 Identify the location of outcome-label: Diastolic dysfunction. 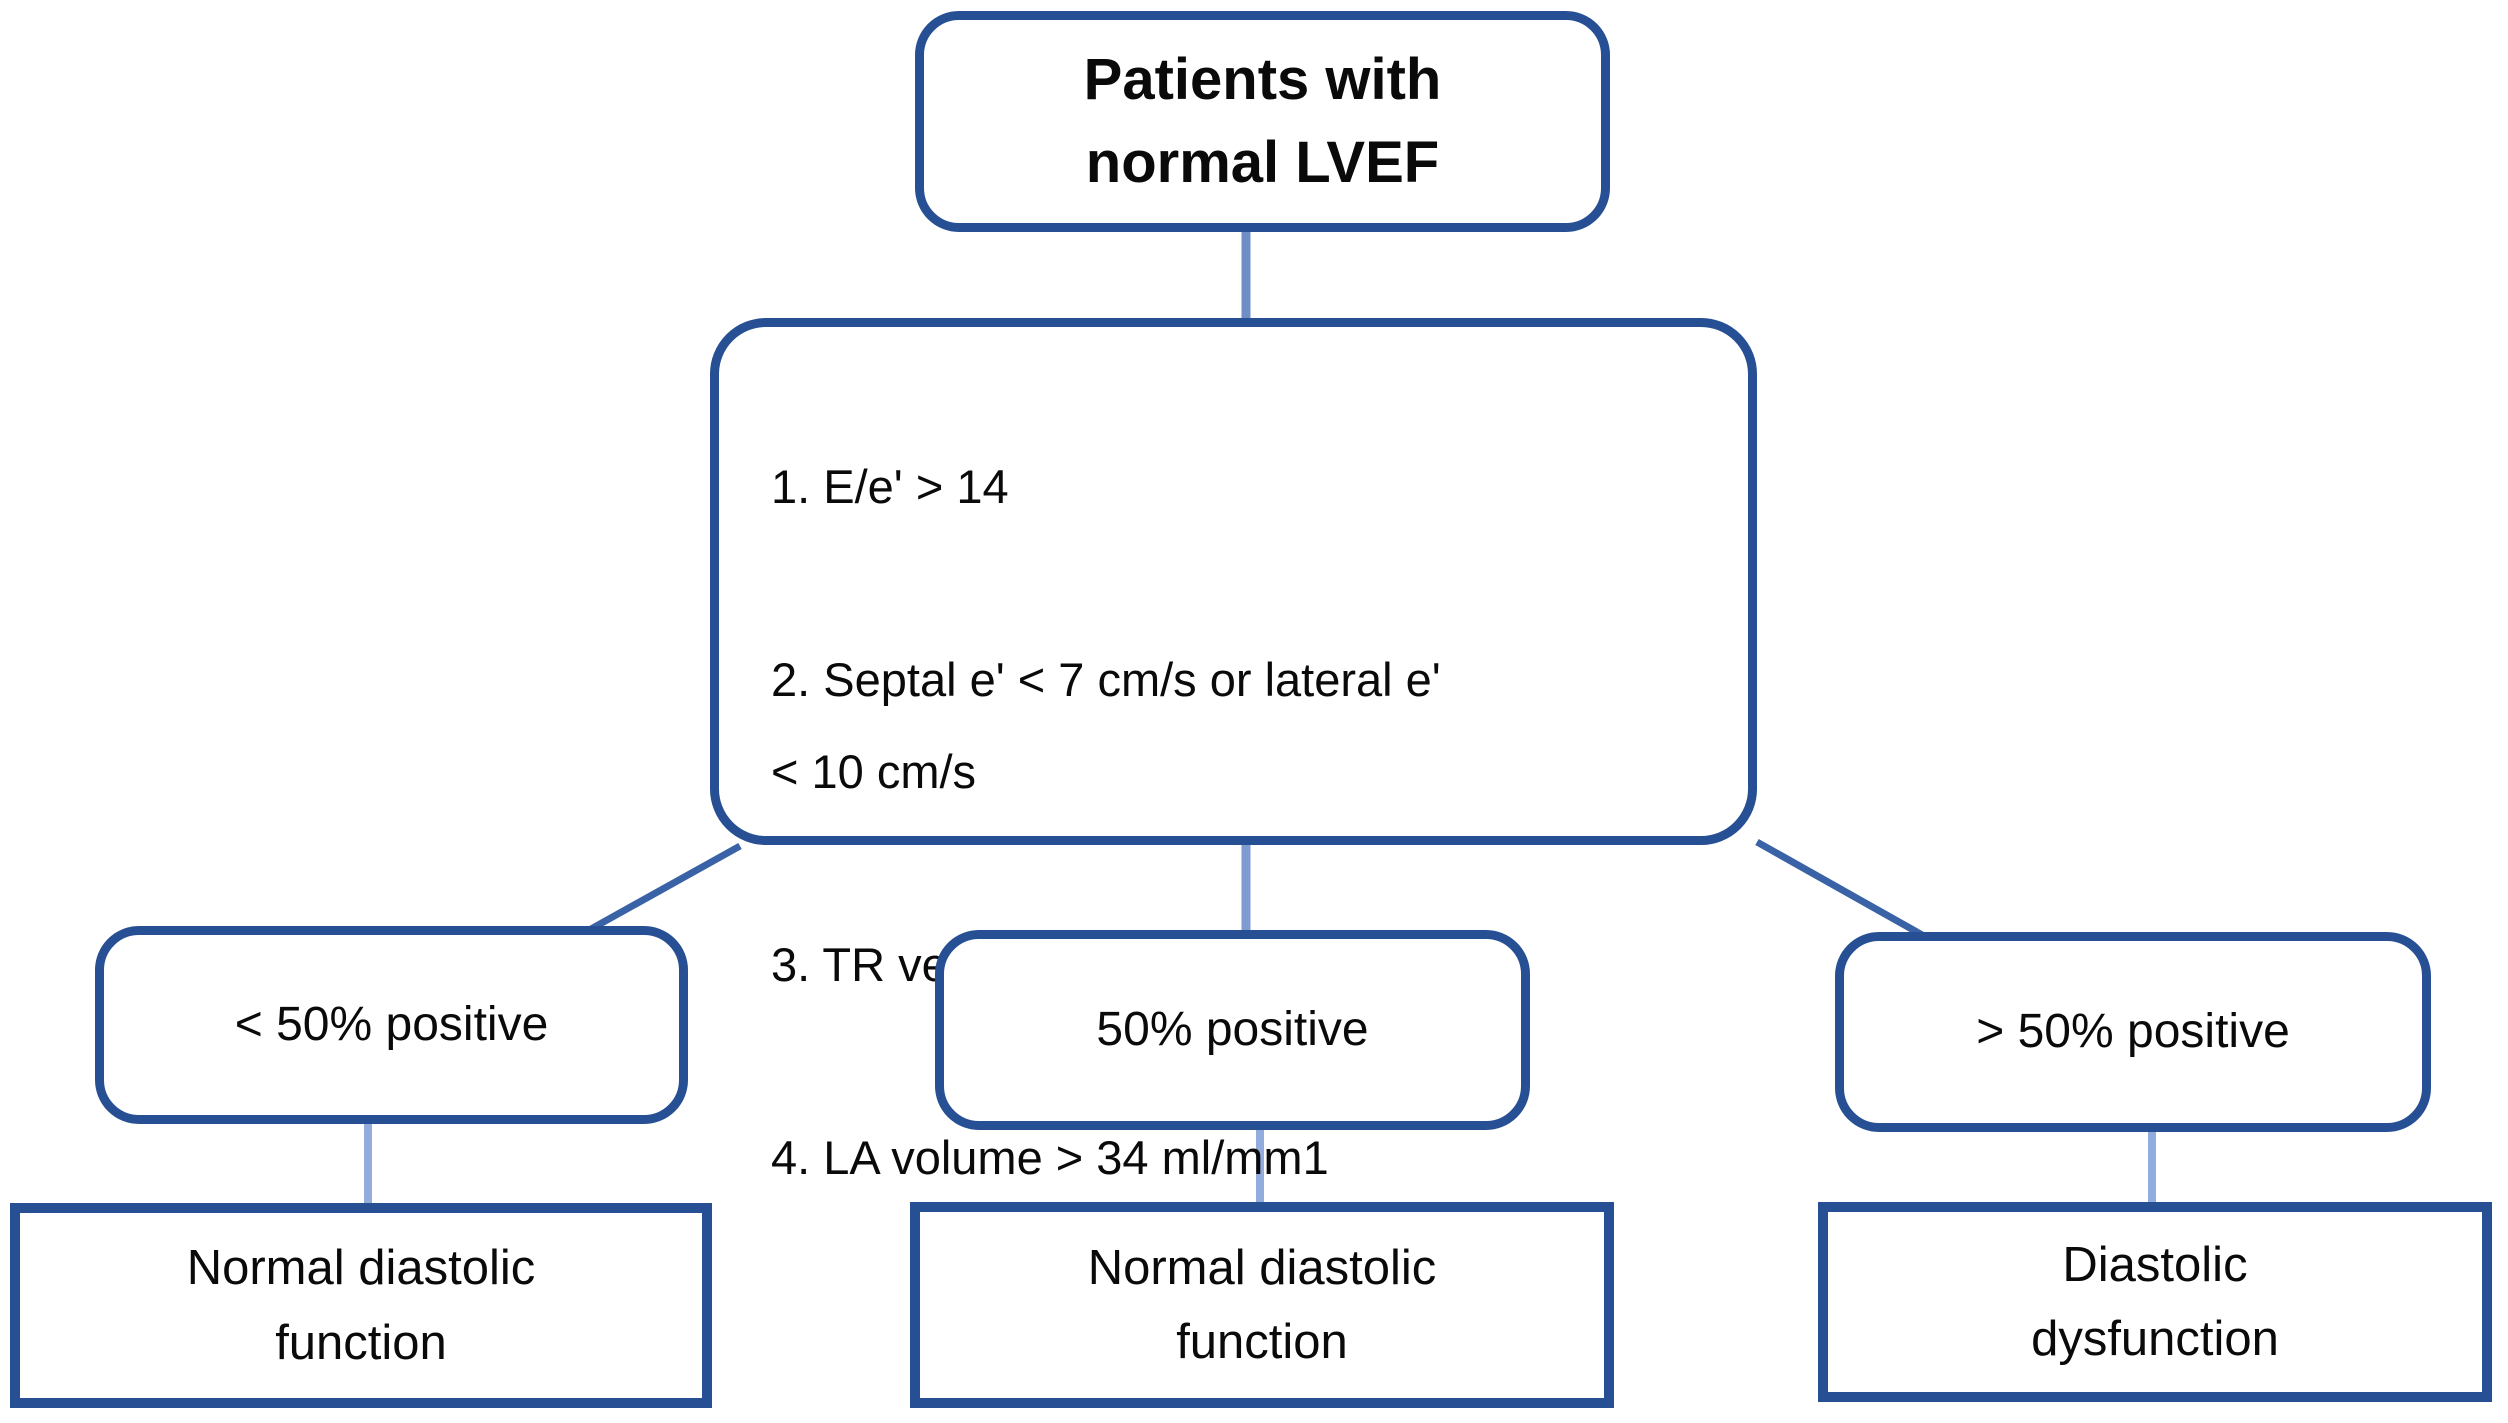
(2155, 1301).